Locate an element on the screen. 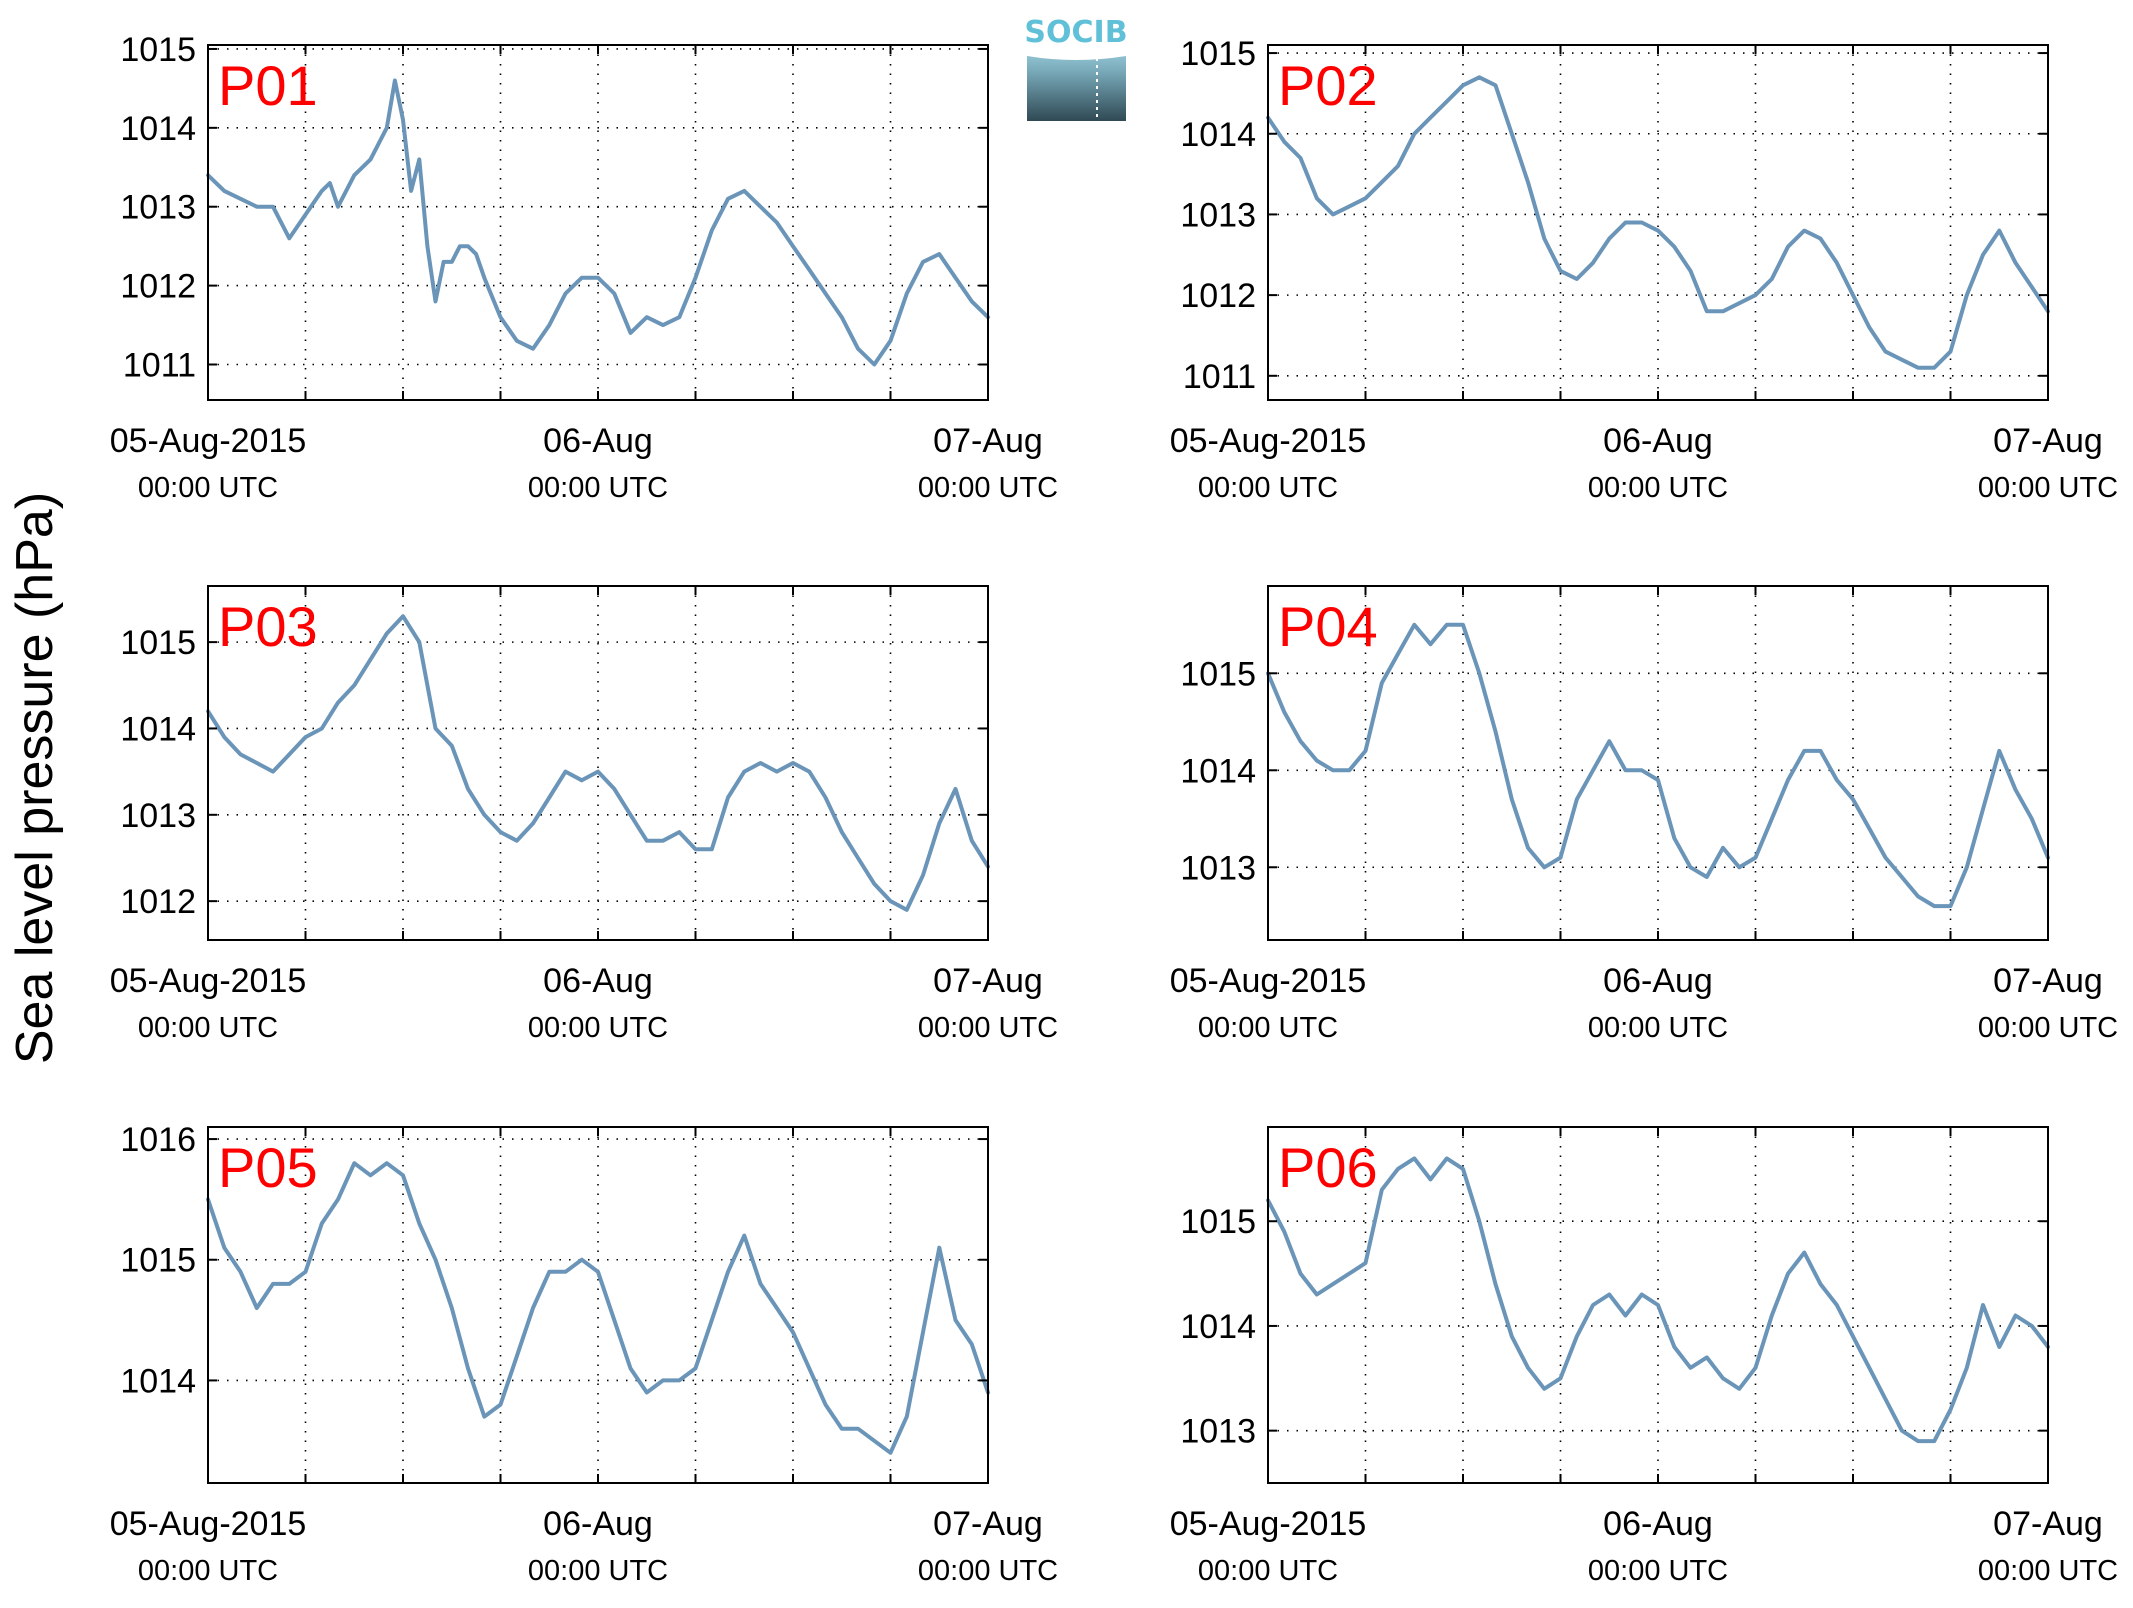 The height and width of the screenshot is (1608, 2133). series-line-p03 is located at coordinates (598, 763).